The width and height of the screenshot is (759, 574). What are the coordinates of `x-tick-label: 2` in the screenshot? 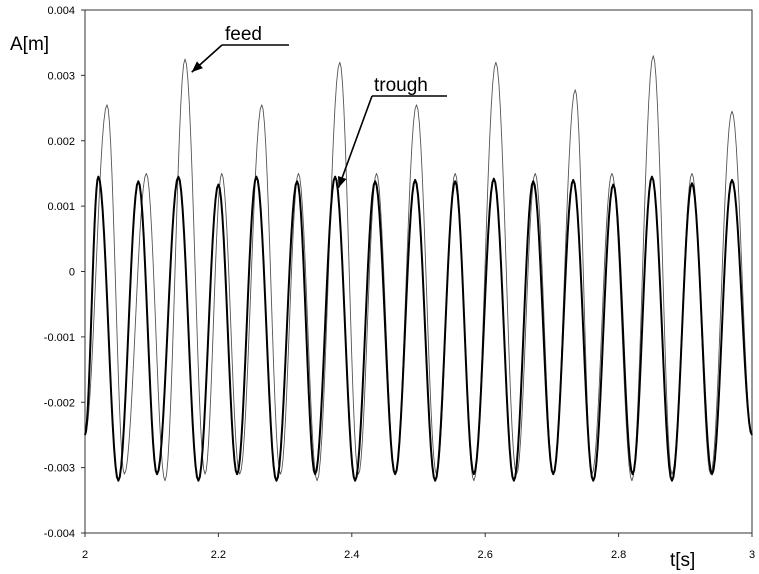 It's located at (85, 555).